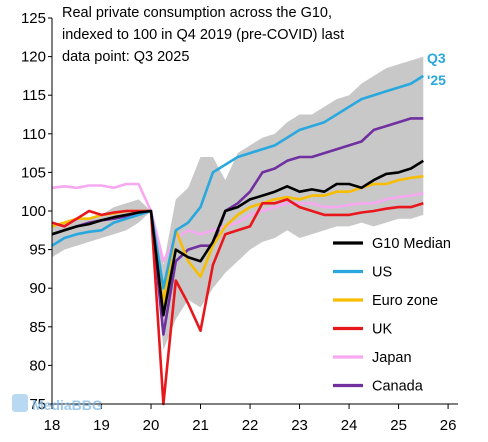  Describe the element at coordinates (33, 172) in the screenshot. I see `y-tick-label: 105` at that location.